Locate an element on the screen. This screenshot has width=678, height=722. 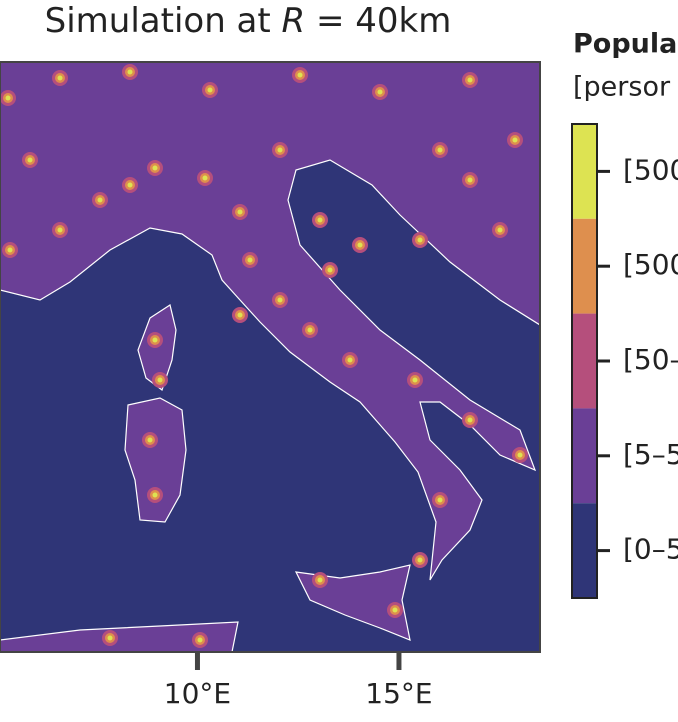
title-part: R is located at coordinates (294, 21).